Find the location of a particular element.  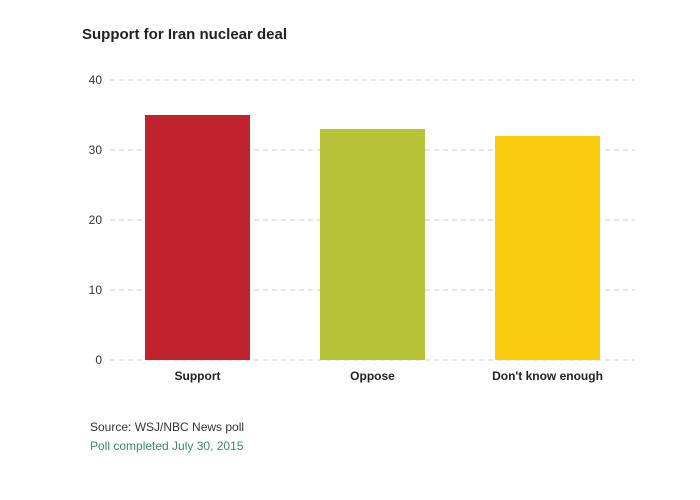

x-tick-label-support: Support is located at coordinates (198, 376).